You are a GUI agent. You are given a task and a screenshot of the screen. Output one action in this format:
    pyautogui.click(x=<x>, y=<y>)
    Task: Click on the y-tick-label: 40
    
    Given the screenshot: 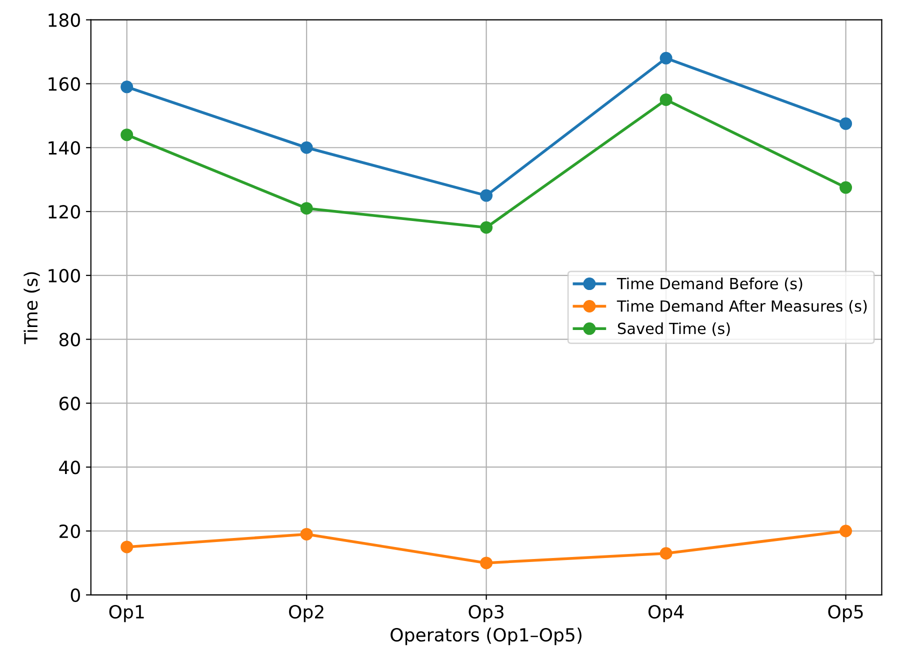 What is the action you would take?
    pyautogui.click(x=69, y=467)
    